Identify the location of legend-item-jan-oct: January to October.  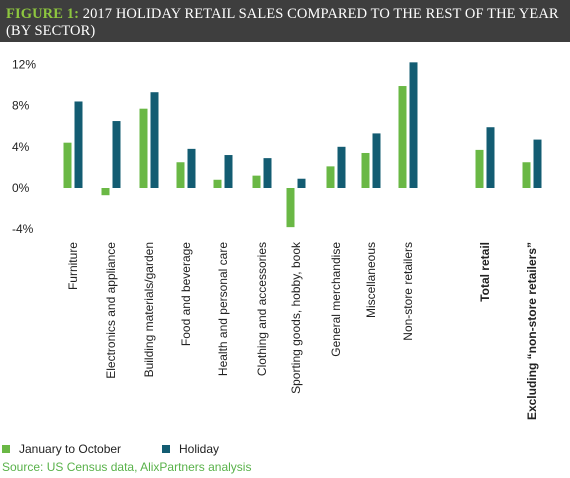
(61, 449).